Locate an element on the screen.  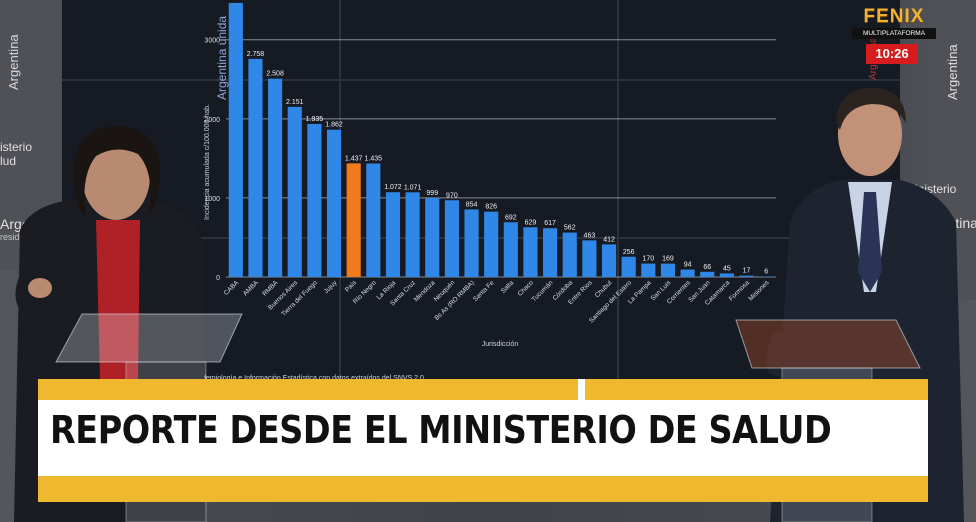
chart-value-label: 617 is located at coordinates (550, 223).